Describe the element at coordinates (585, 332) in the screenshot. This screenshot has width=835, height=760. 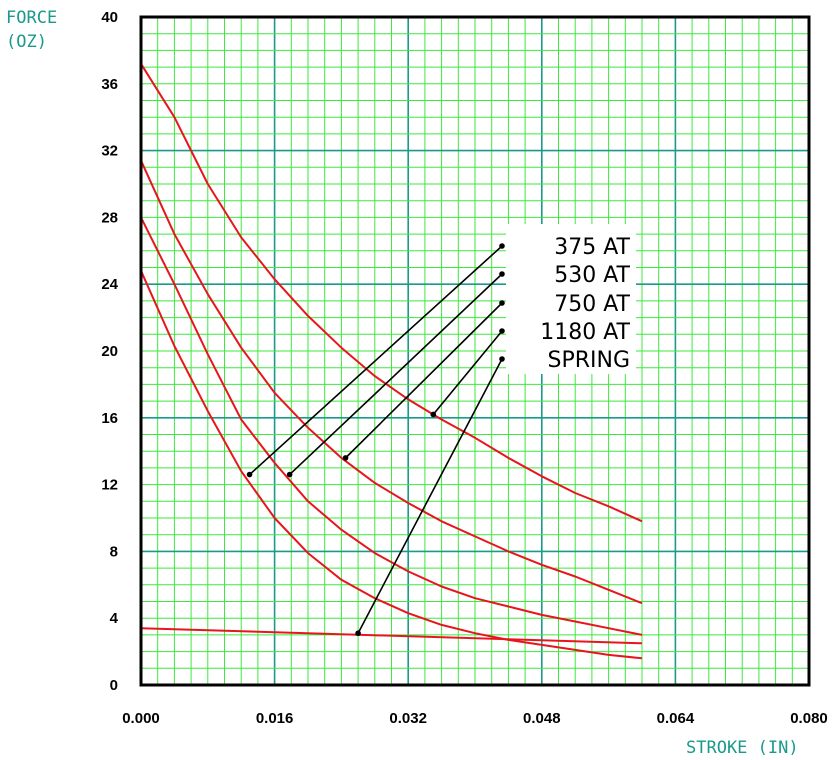
I see `legend-label: 1180 AT` at that location.